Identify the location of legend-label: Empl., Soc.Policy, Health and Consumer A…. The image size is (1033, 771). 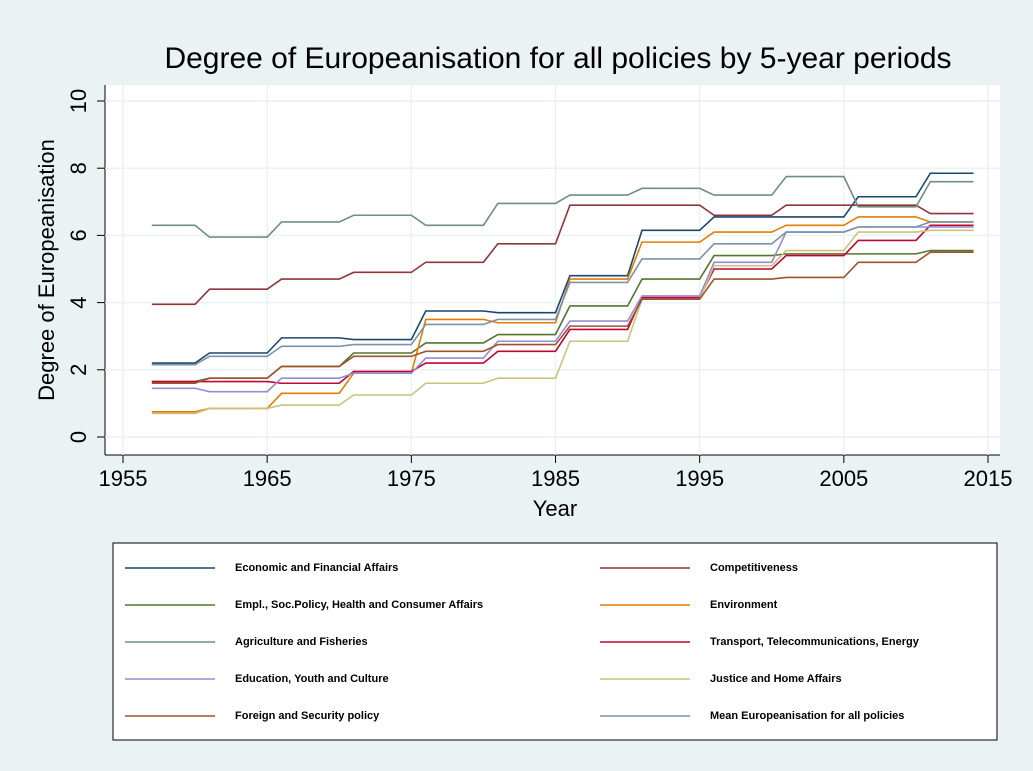
(359, 605).